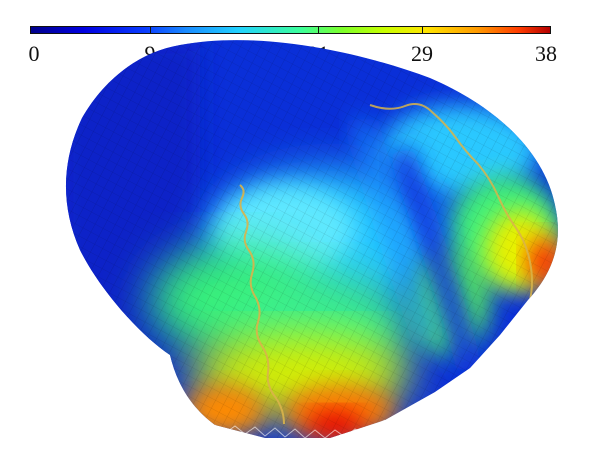 This screenshot has height=464, width=600. Describe the element at coordinates (34, 53) in the screenshot. I see `colorbar-tick-label: 0` at that location.